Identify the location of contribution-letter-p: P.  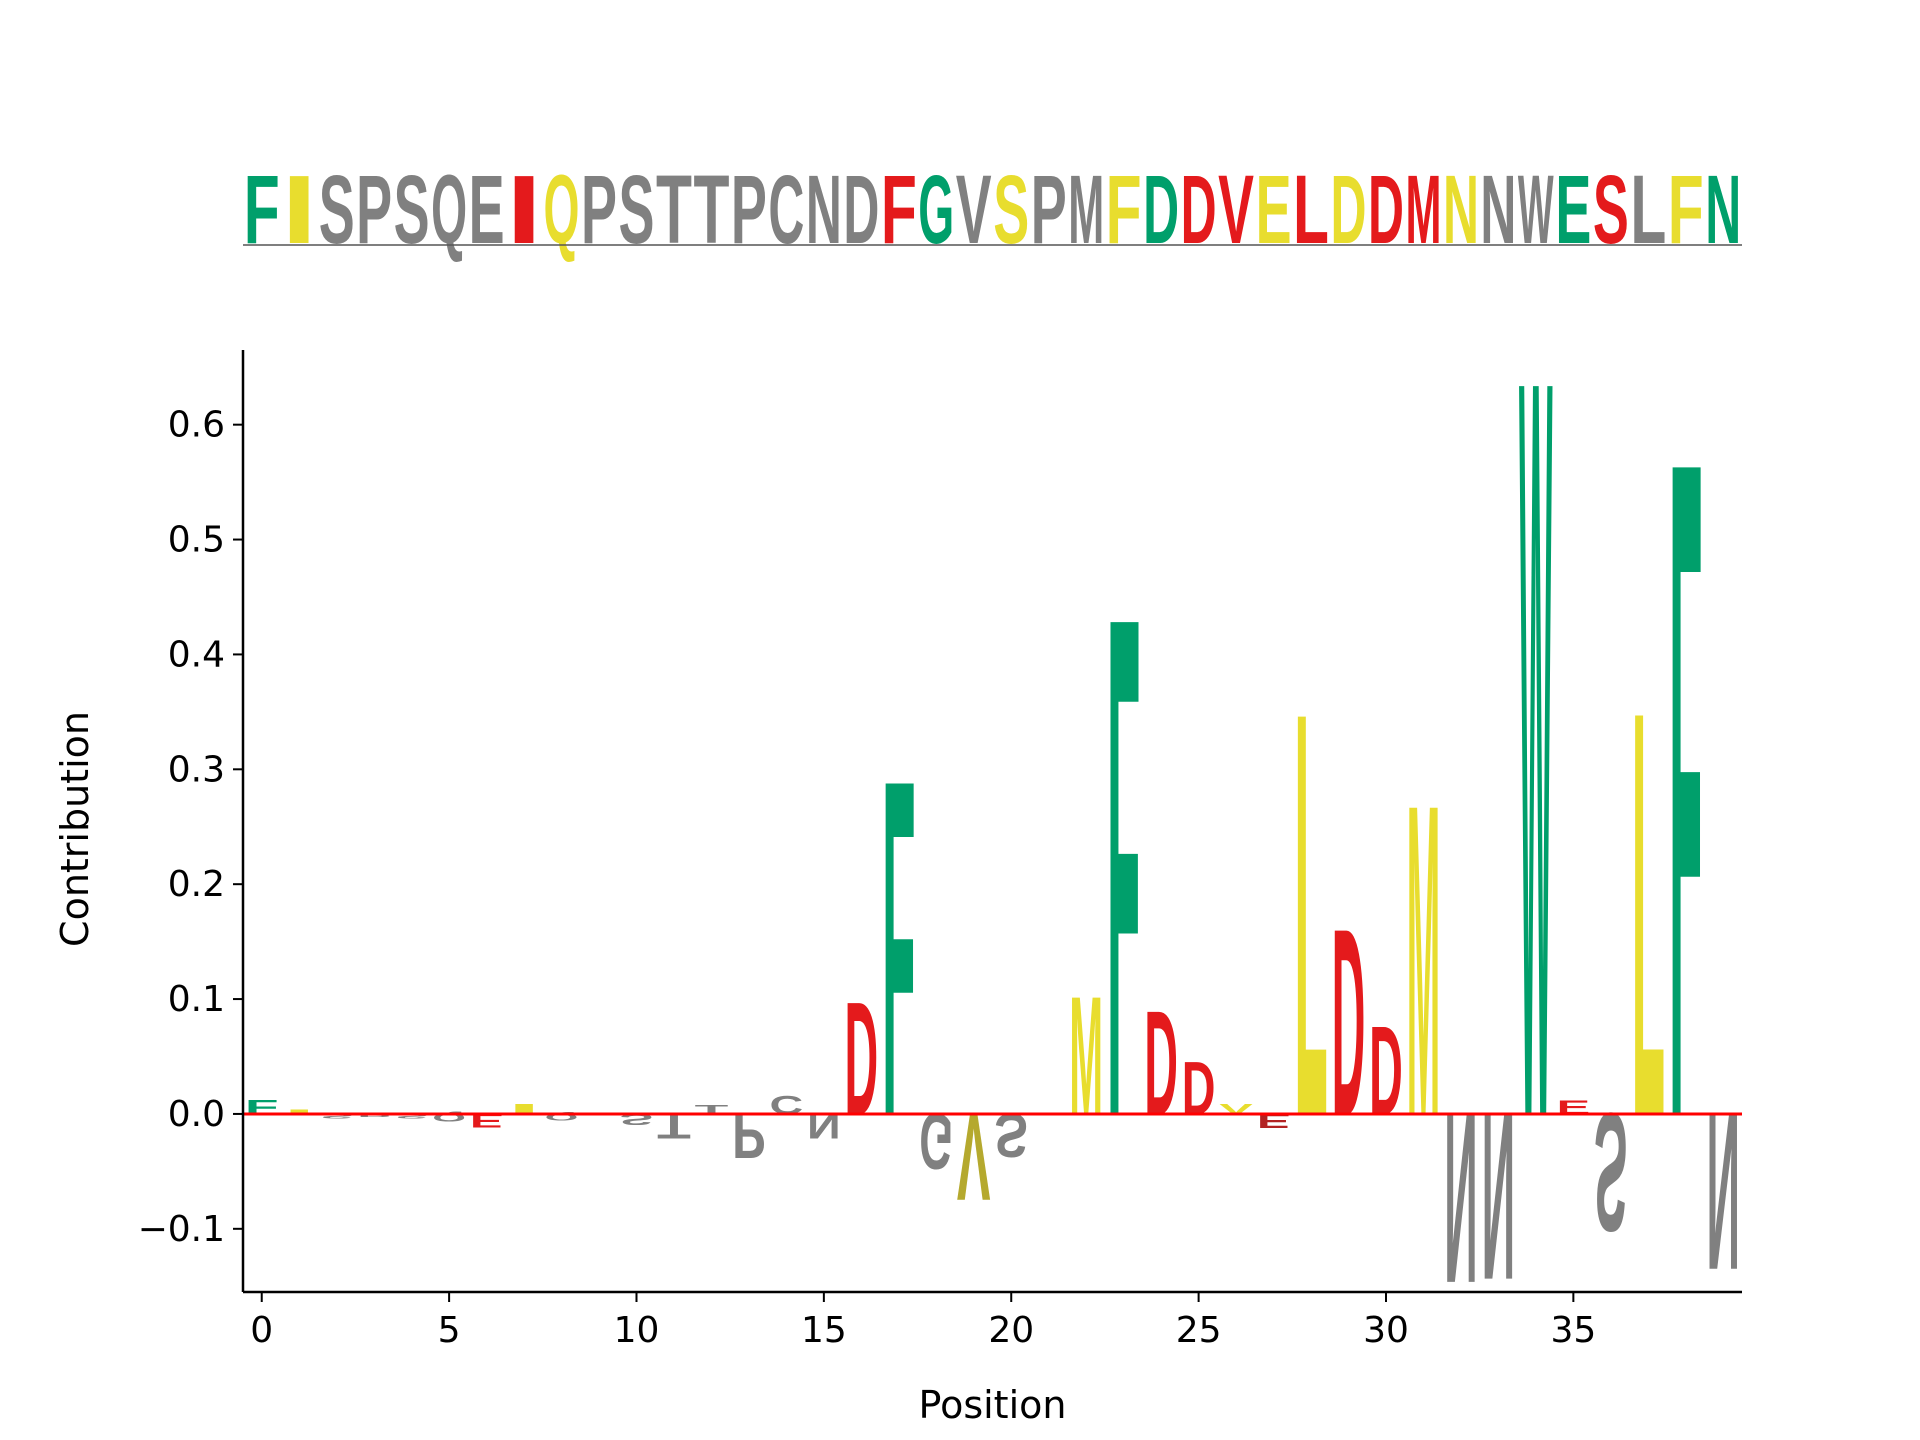
(749, 1135).